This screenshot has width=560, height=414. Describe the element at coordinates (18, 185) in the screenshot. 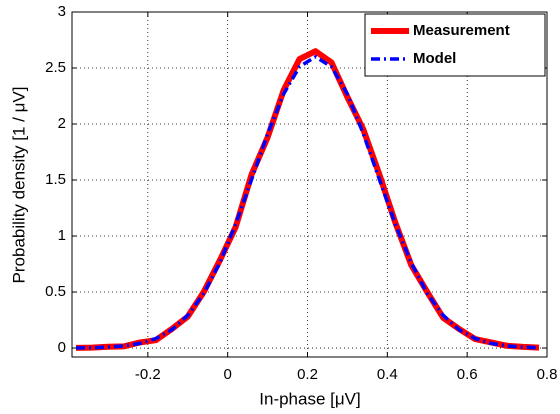

I see `y-axis-label: Probability density [1 / μV]` at that location.